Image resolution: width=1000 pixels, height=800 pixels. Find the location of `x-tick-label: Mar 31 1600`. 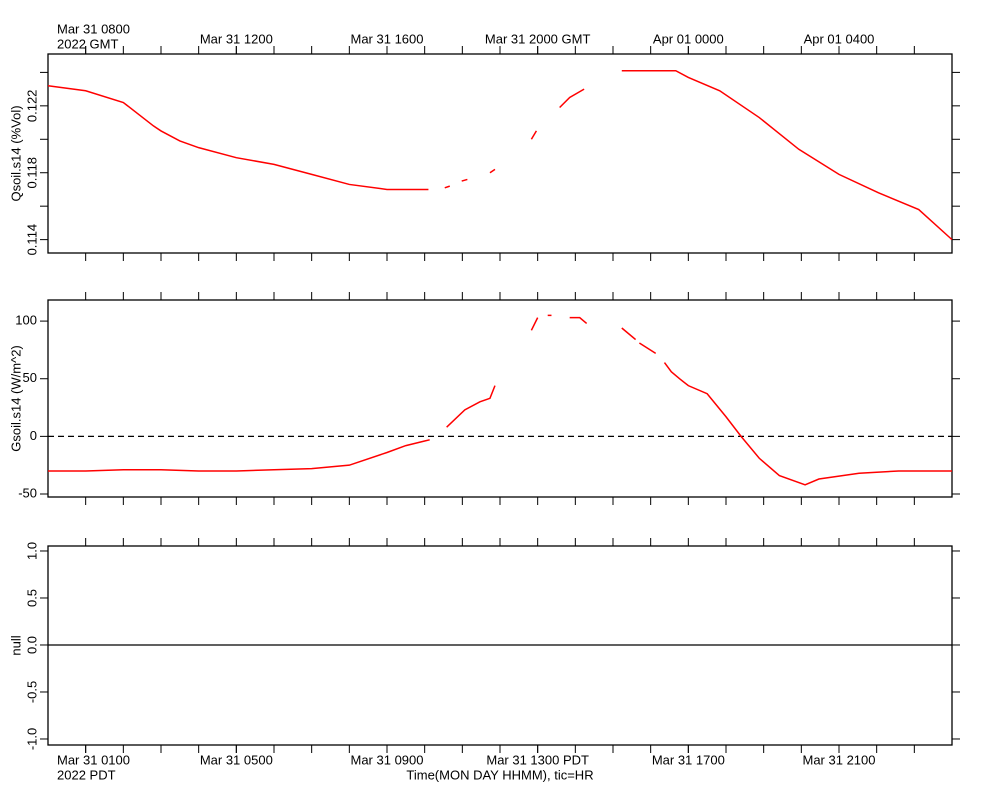

x-tick-label: Mar 31 1600 is located at coordinates (387, 38).